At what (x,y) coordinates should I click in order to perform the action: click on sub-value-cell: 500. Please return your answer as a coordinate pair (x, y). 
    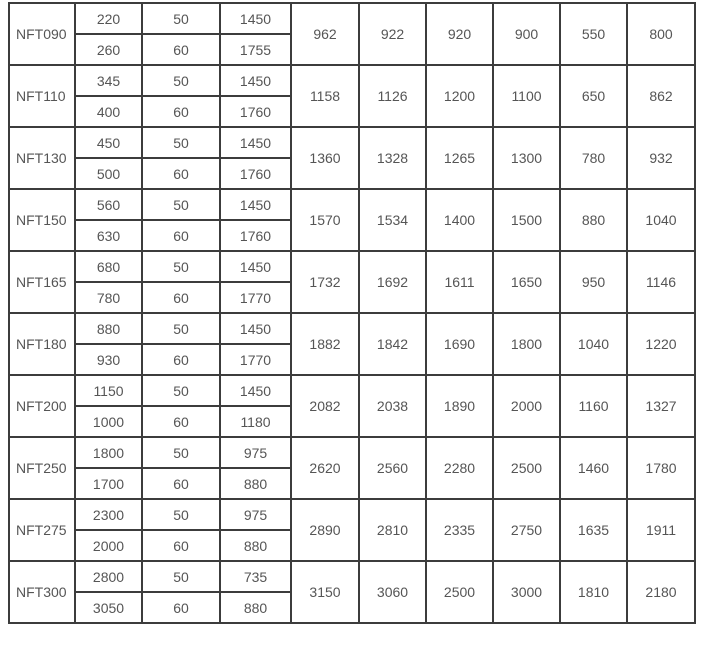
    Looking at the image, I should click on (108, 173).